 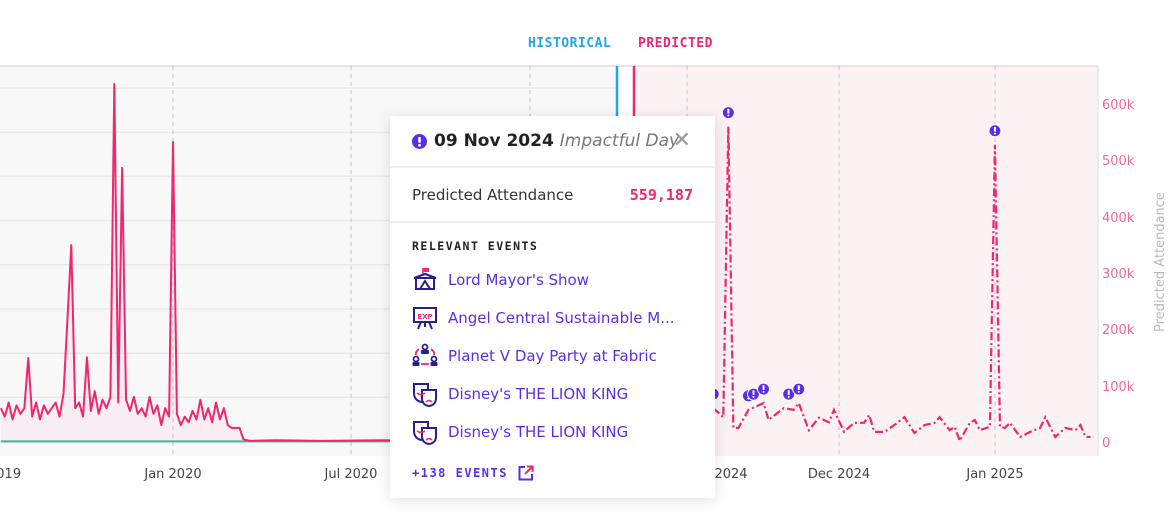 I want to click on tooltip-metric-row: Predicted Attendance 559,187, so click(x=552, y=195).